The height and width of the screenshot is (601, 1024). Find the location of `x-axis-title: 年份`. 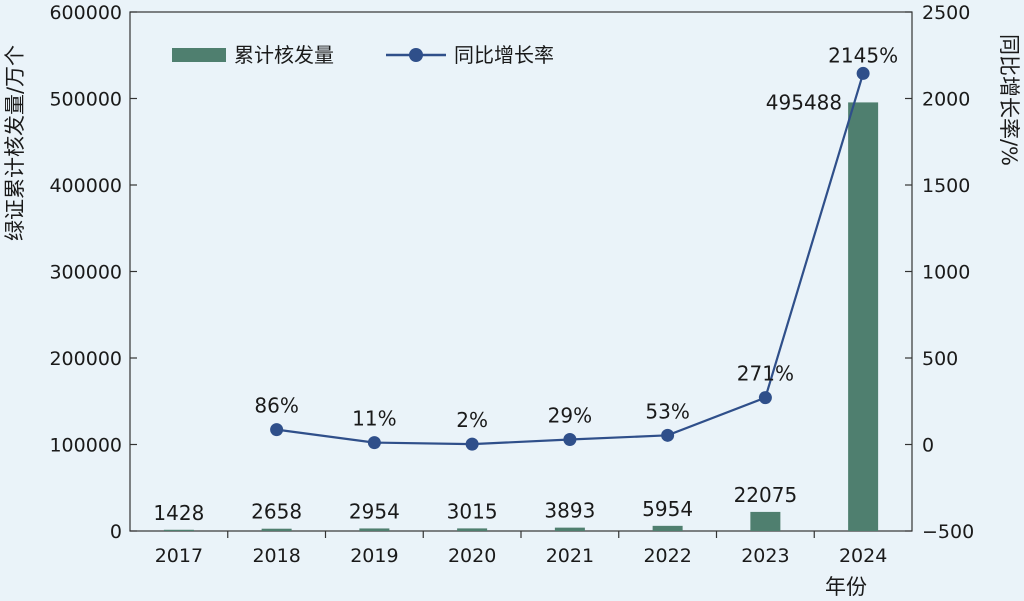

x-axis-title: 年份 is located at coordinates (846, 587).